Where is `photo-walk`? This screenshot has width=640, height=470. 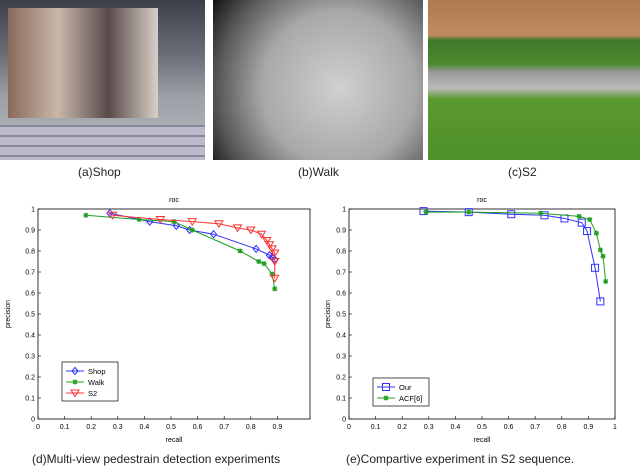
photo-walk is located at coordinates (318, 80).